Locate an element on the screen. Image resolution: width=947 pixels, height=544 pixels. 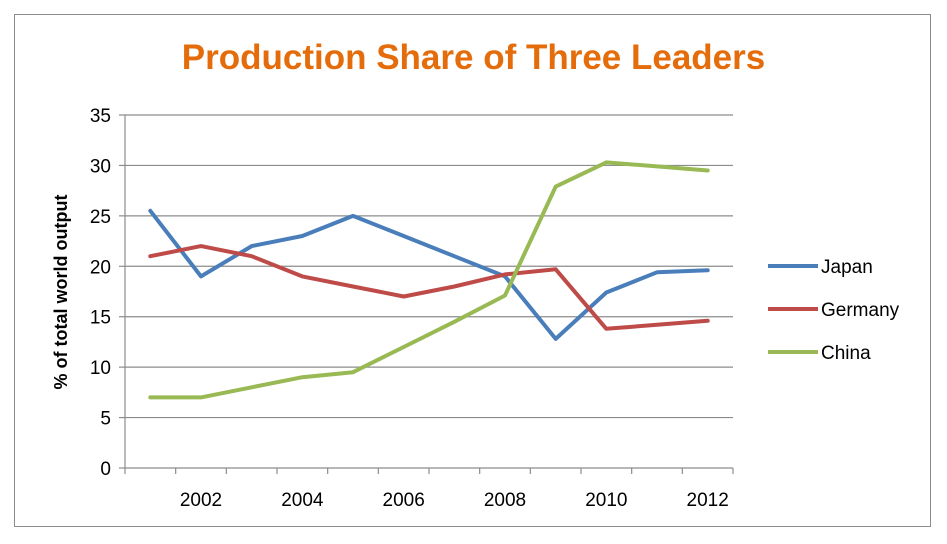
y-tick-label: 25 is located at coordinates (100, 217).